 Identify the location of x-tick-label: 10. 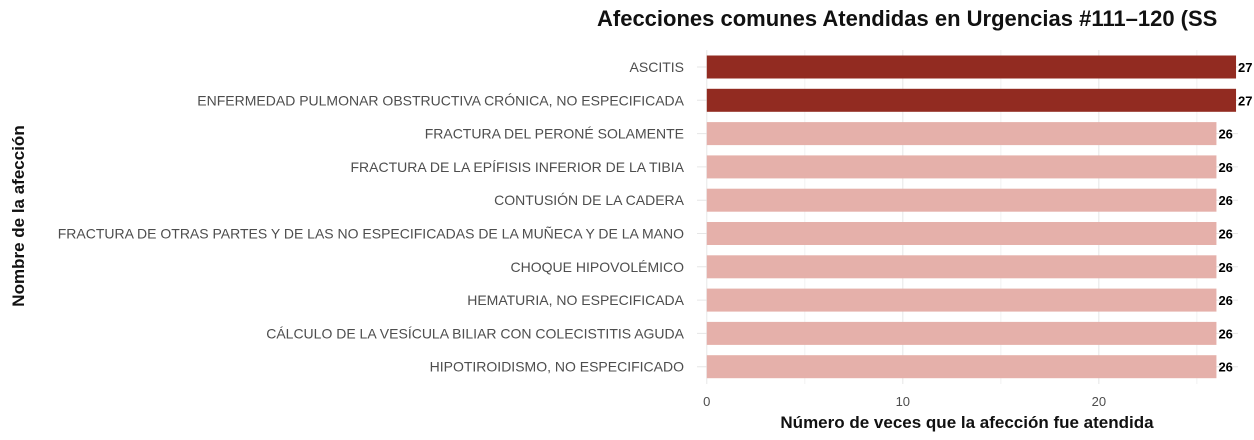
(903, 401).